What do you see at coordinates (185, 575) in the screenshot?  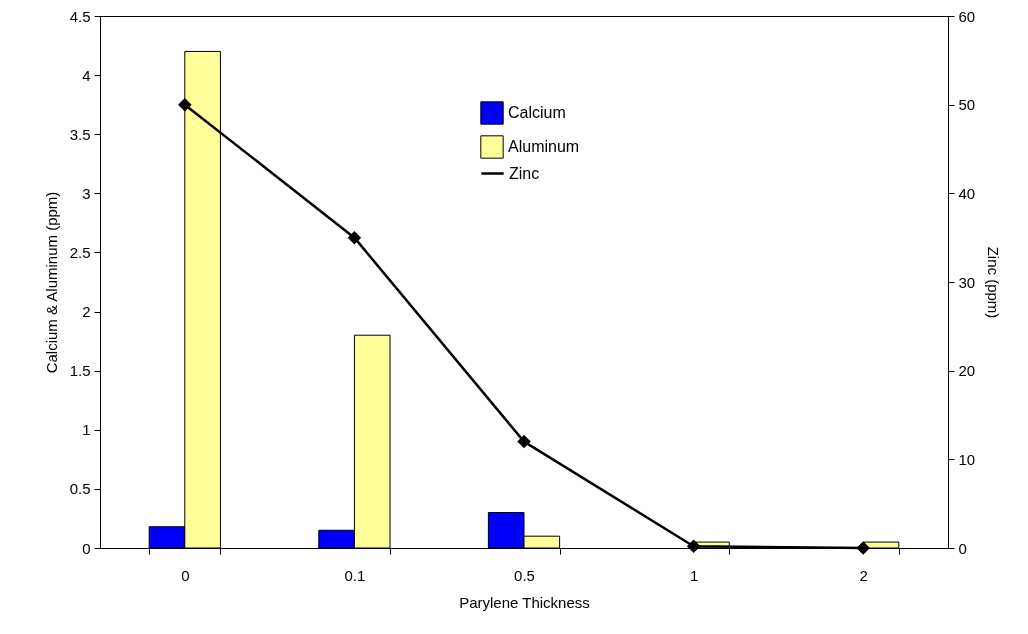 I see `x-tick-label: 0` at bounding box center [185, 575].